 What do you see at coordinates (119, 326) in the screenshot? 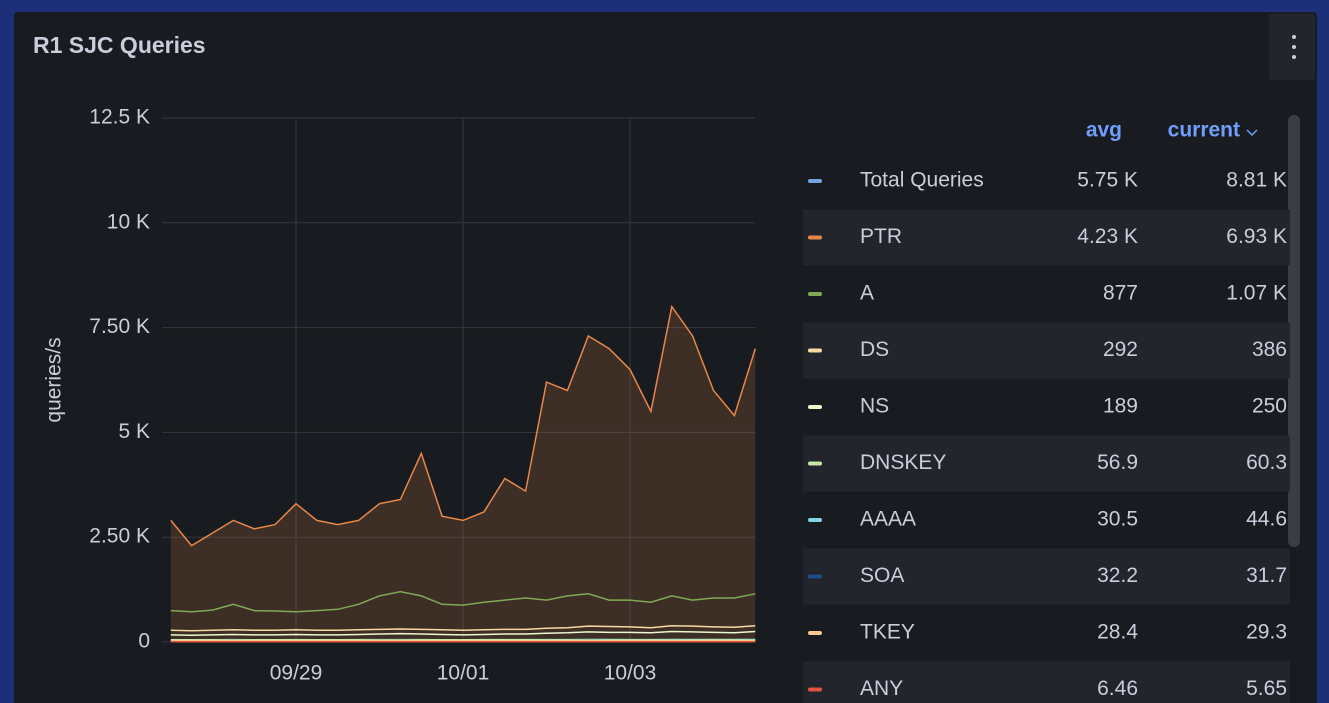
I see `y-tick-label: 7.50 K` at bounding box center [119, 326].